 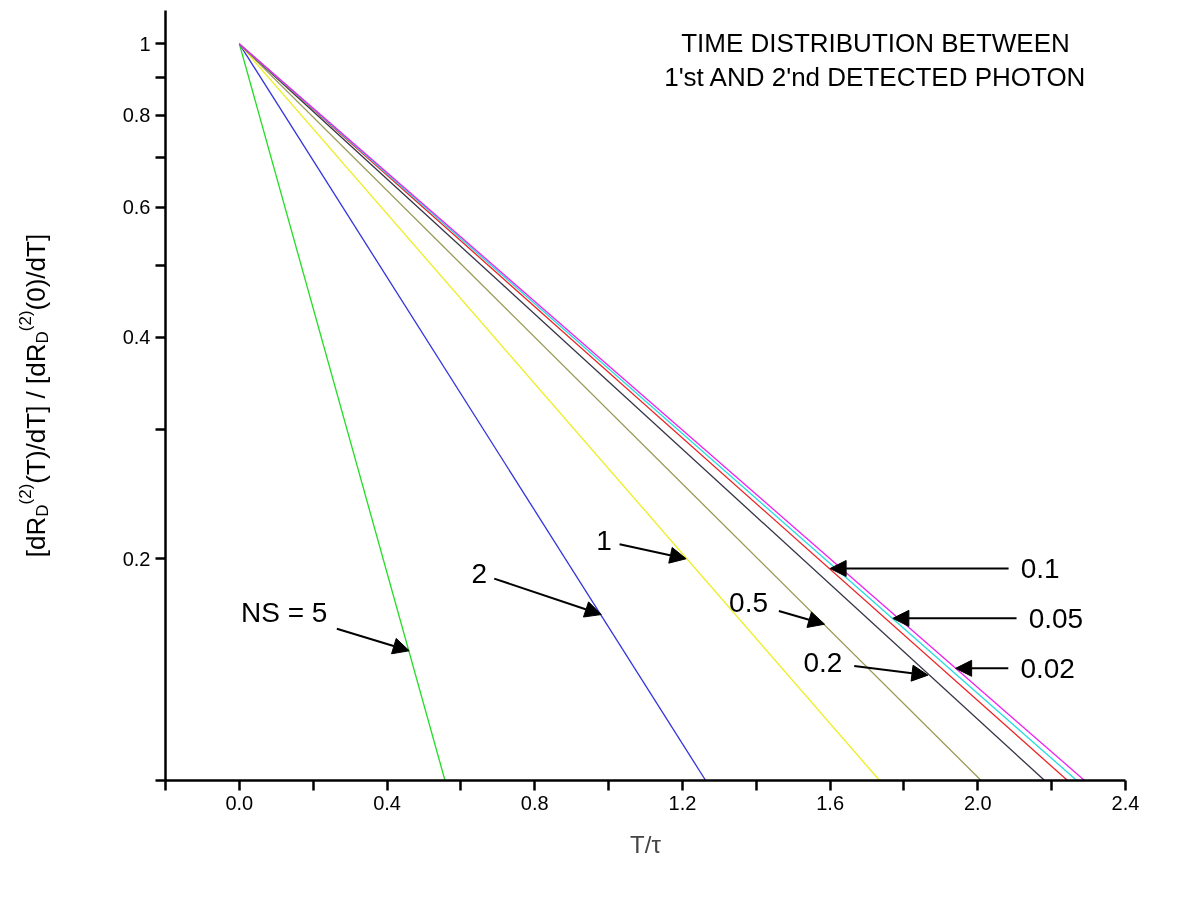 What do you see at coordinates (387, 802) in the screenshot?
I see `x-tick-label: 0.4` at bounding box center [387, 802].